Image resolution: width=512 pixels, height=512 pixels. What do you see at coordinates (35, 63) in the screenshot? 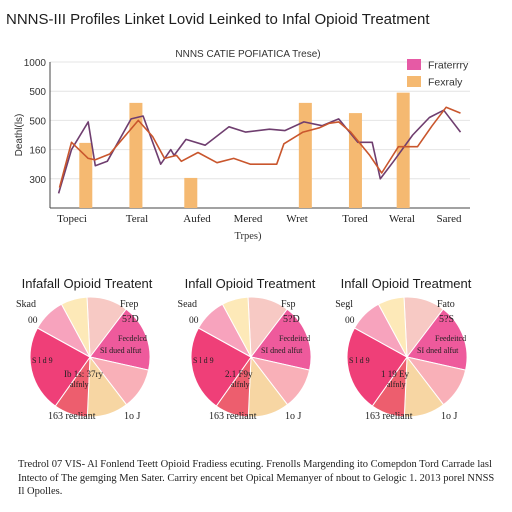
I see `y-tick-label: 1000` at bounding box center [35, 63].